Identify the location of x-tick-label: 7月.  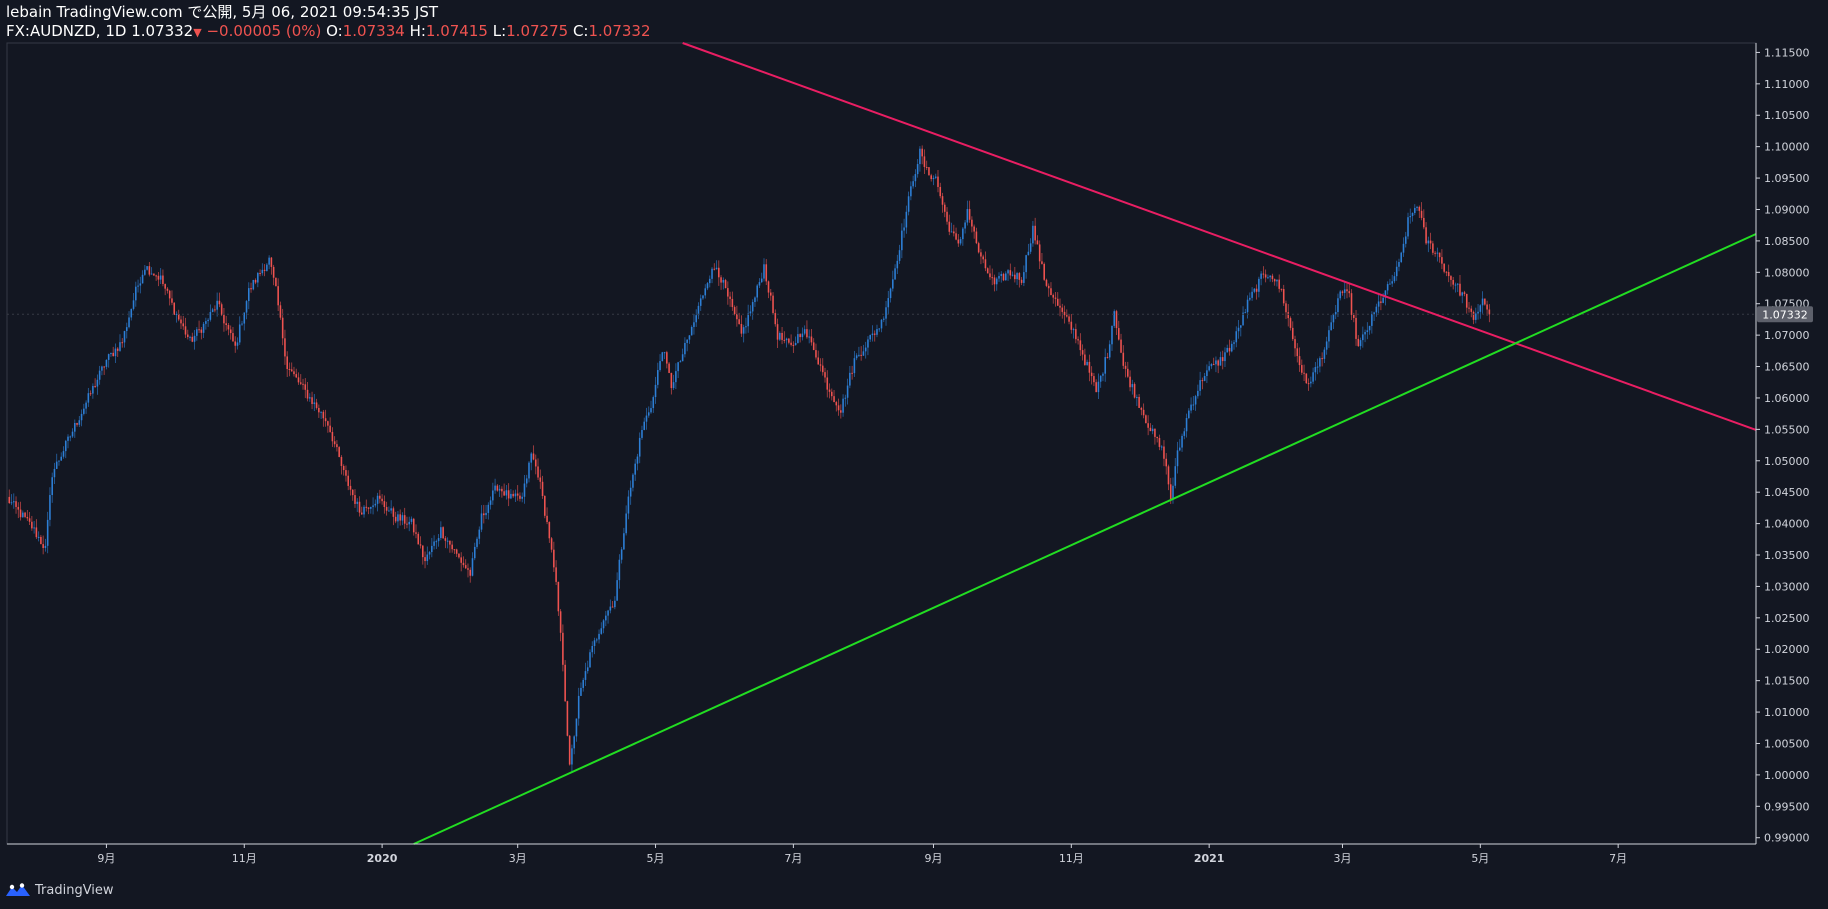
(1618, 858).